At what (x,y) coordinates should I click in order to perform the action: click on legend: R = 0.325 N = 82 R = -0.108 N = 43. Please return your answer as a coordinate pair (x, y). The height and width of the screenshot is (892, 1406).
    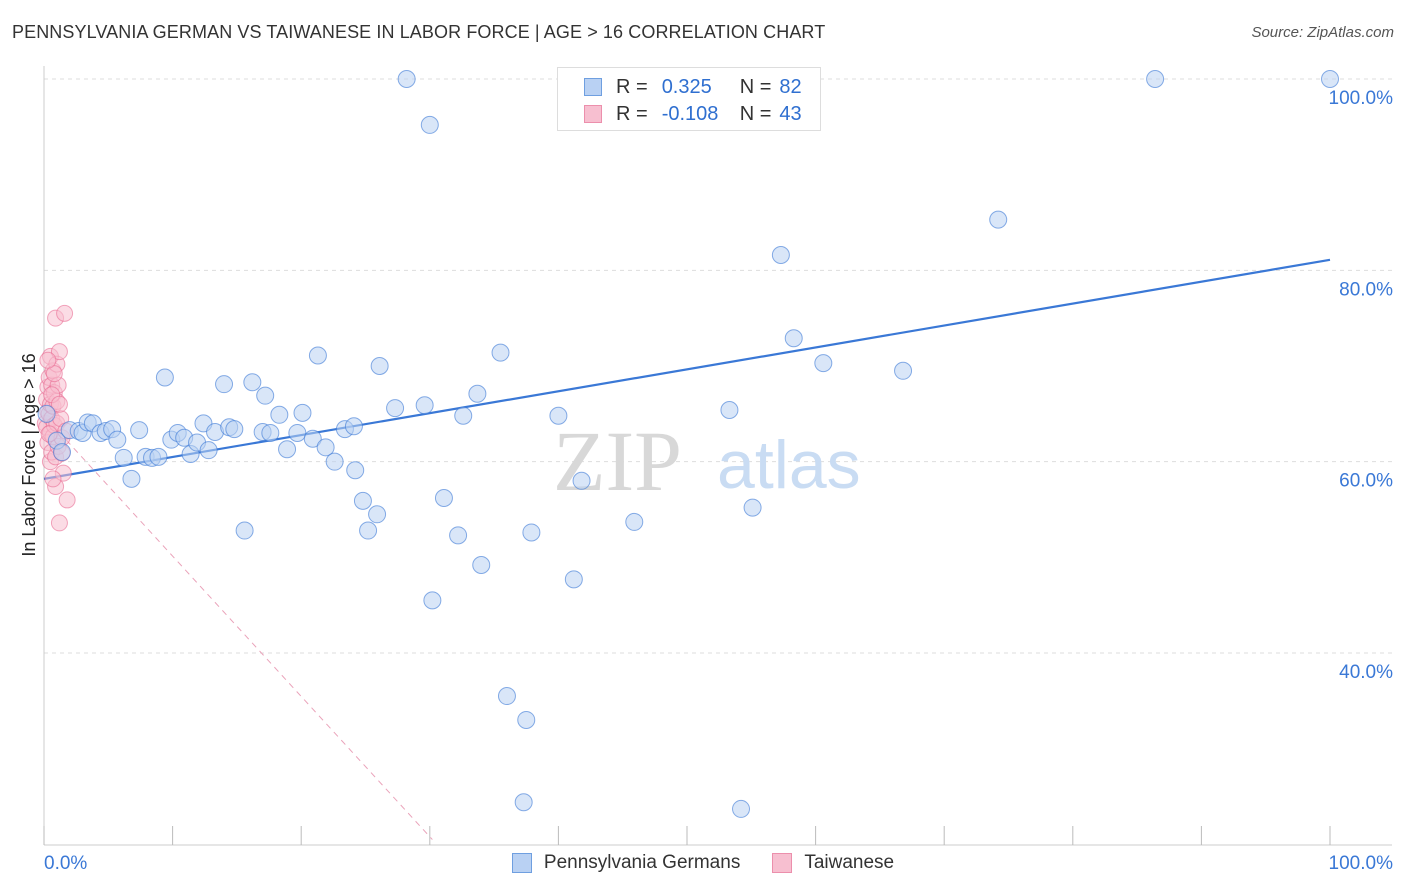
    Looking at the image, I should click on (689, 99).